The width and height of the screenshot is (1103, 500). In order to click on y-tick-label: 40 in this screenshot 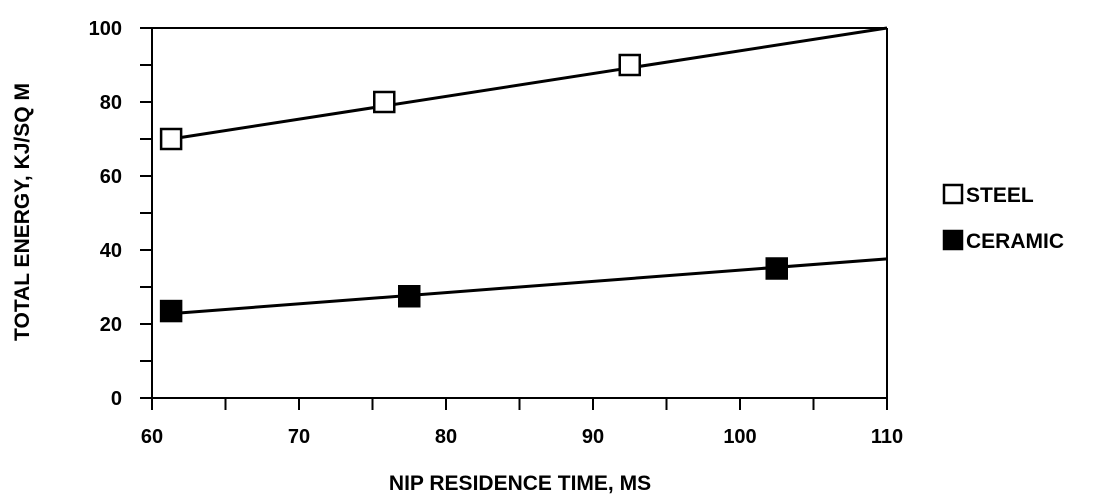, I will do `click(111, 251)`.